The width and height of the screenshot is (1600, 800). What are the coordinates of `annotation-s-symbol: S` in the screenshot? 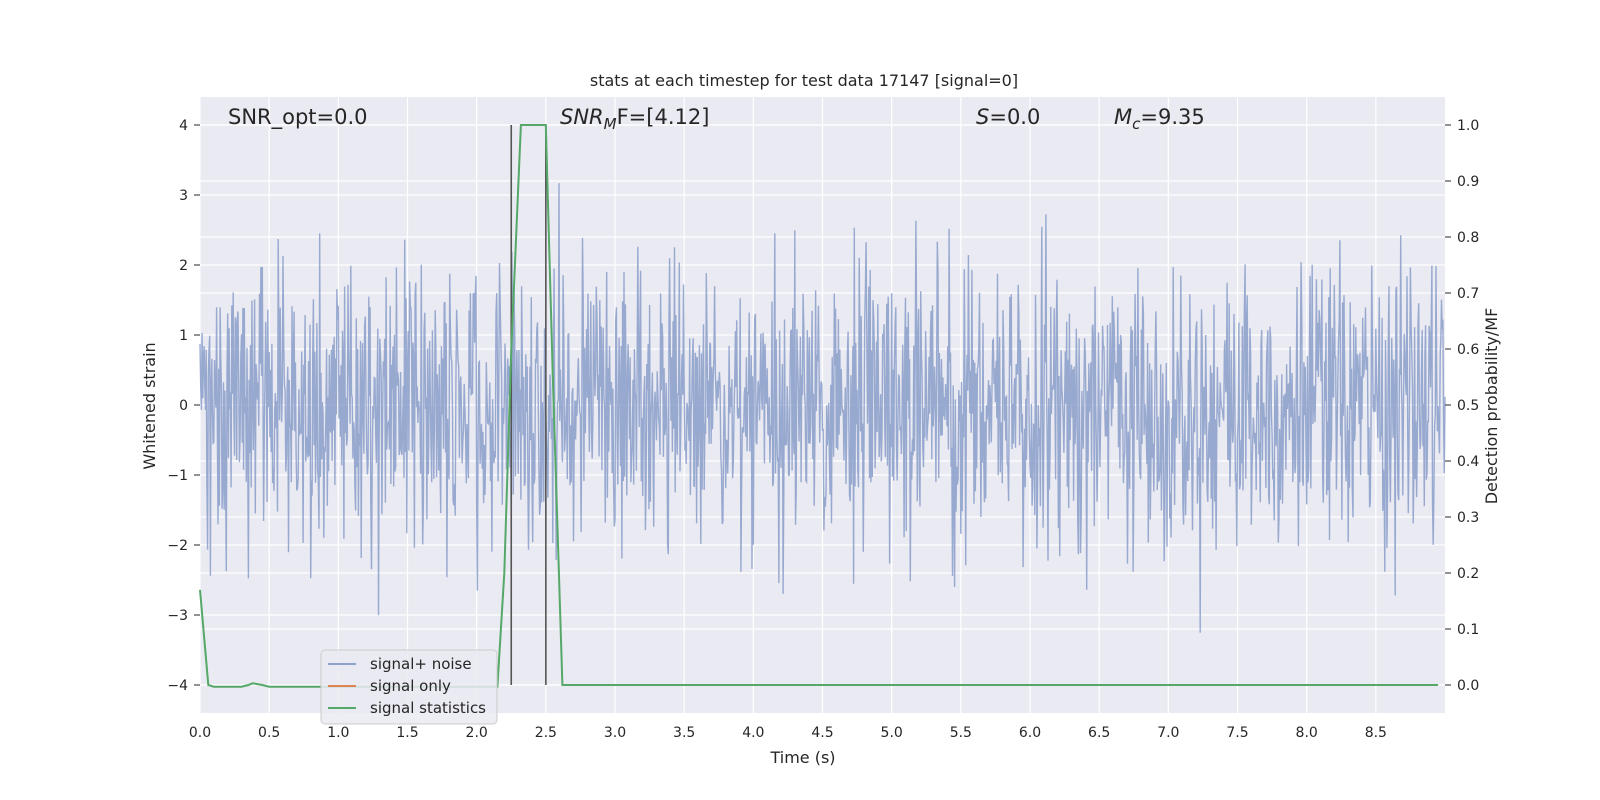 It's located at (982, 117).